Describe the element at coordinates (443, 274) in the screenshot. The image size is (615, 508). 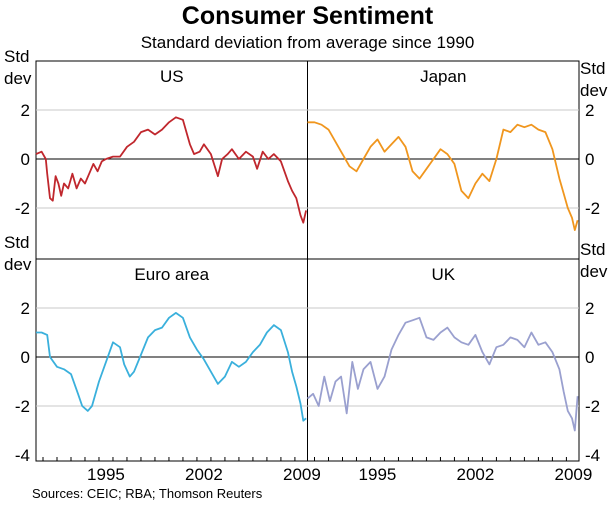
I see `panel-title: UK` at that location.